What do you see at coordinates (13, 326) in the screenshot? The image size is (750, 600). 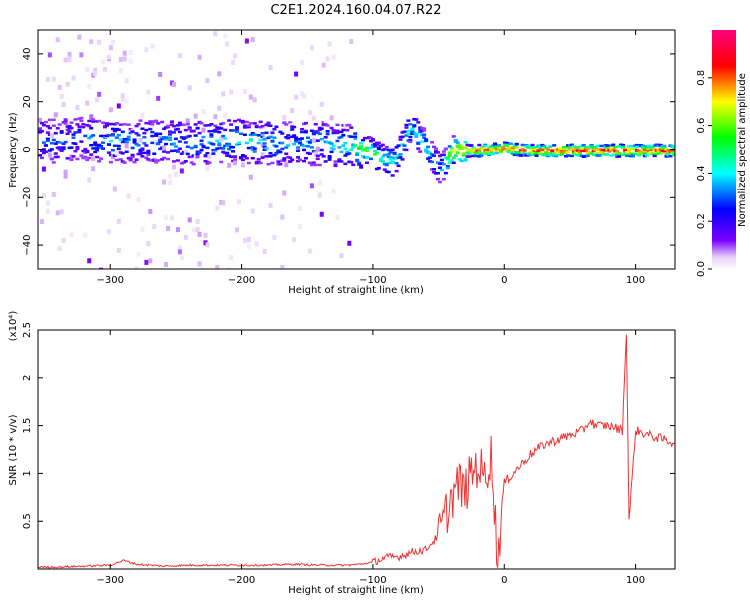 I see `snr-y-scale-label: (x10⁴)` at bounding box center [13, 326].